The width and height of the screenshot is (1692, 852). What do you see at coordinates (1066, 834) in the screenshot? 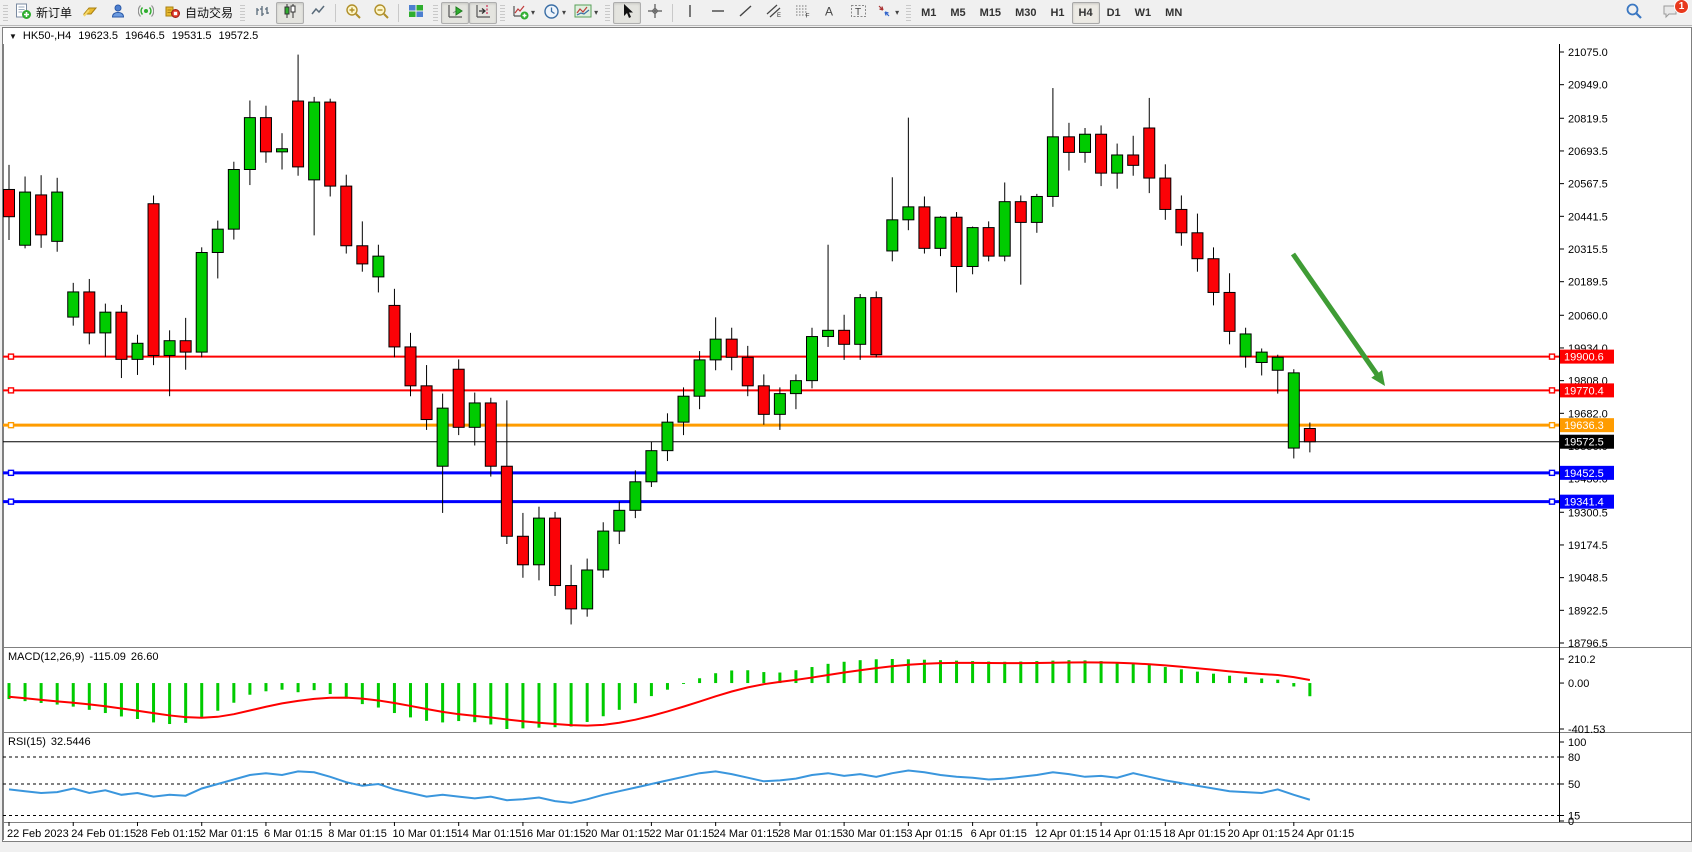
I see `time-axis-label: 12 Apr 01:15` at bounding box center [1066, 834].